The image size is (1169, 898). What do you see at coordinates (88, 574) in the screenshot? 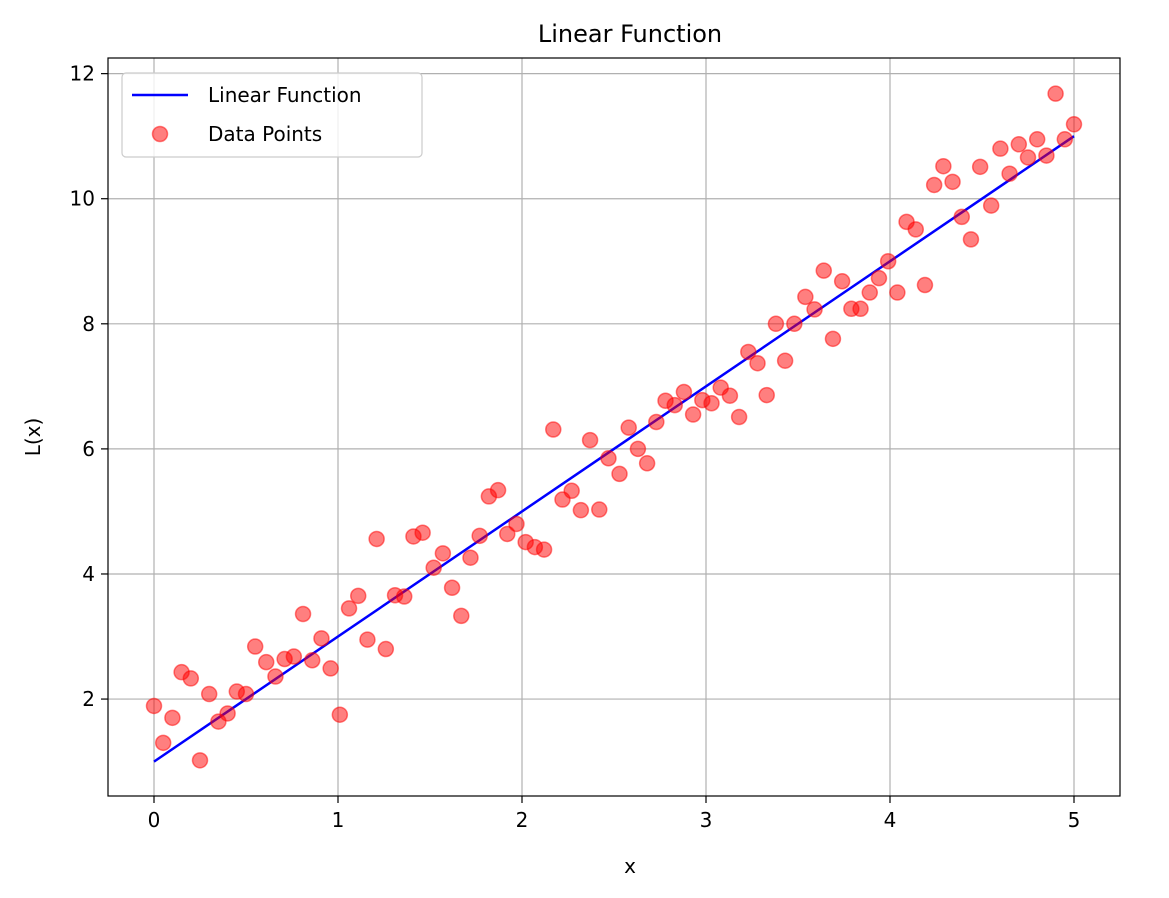
I see `y-tick-label: 4` at bounding box center [88, 574].